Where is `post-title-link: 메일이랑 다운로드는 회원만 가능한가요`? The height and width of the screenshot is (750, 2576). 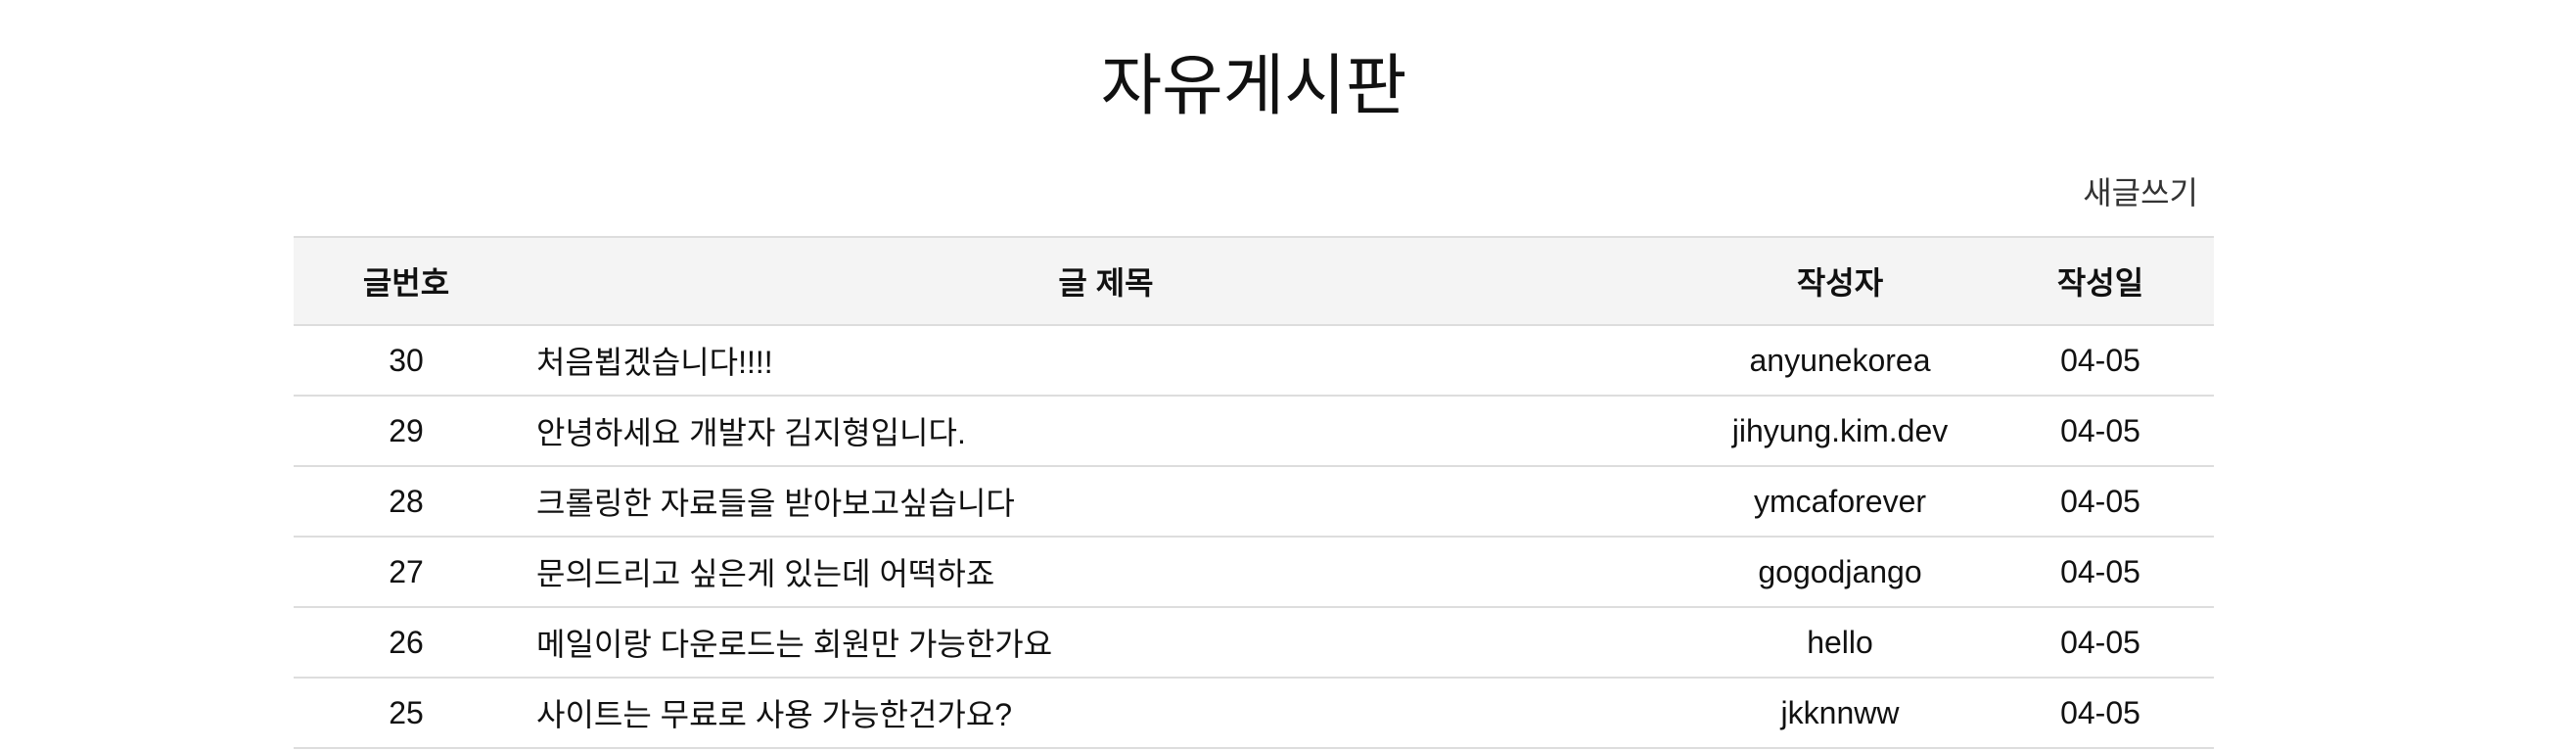 post-title-link: 메일이랑 다운로드는 회원만 가능한가요 is located at coordinates (795, 645).